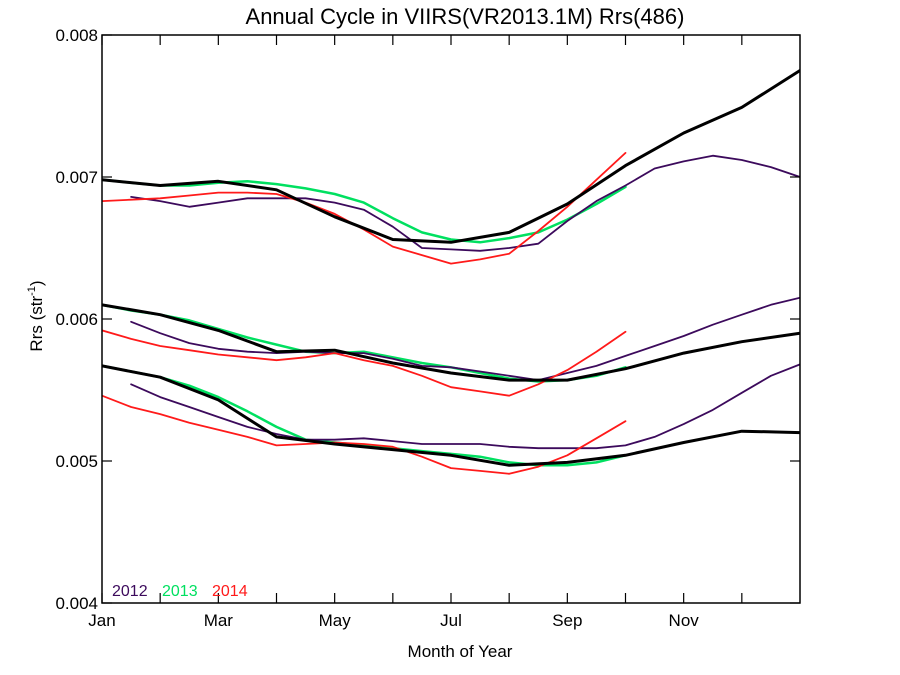 The height and width of the screenshot is (675, 900). Describe the element at coordinates (130, 591) in the screenshot. I see `legend-item-2012: 2012` at that location.